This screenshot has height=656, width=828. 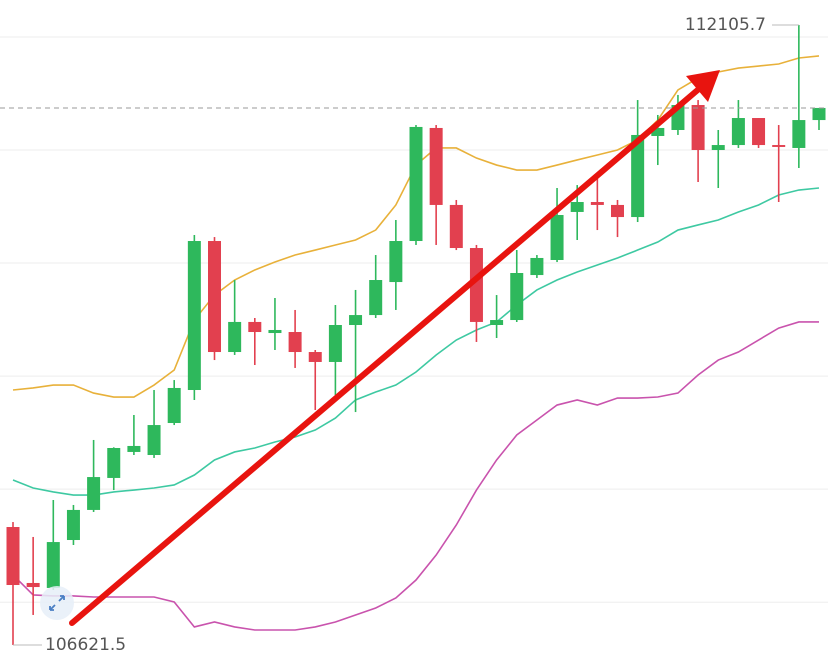 What do you see at coordinates (85, 645) in the screenshot?
I see `min-label: 106621.5` at bounding box center [85, 645].